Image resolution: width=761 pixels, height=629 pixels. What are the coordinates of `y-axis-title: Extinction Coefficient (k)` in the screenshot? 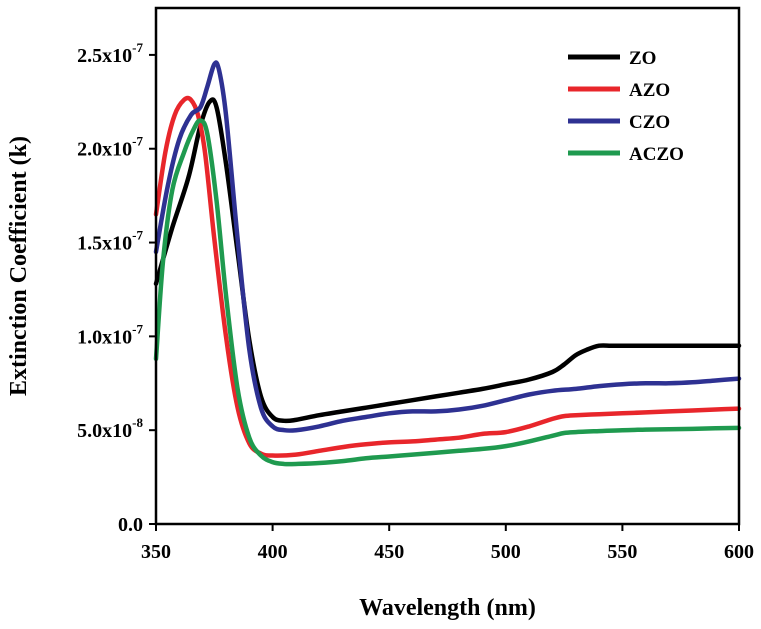 It's located at (19, 266).